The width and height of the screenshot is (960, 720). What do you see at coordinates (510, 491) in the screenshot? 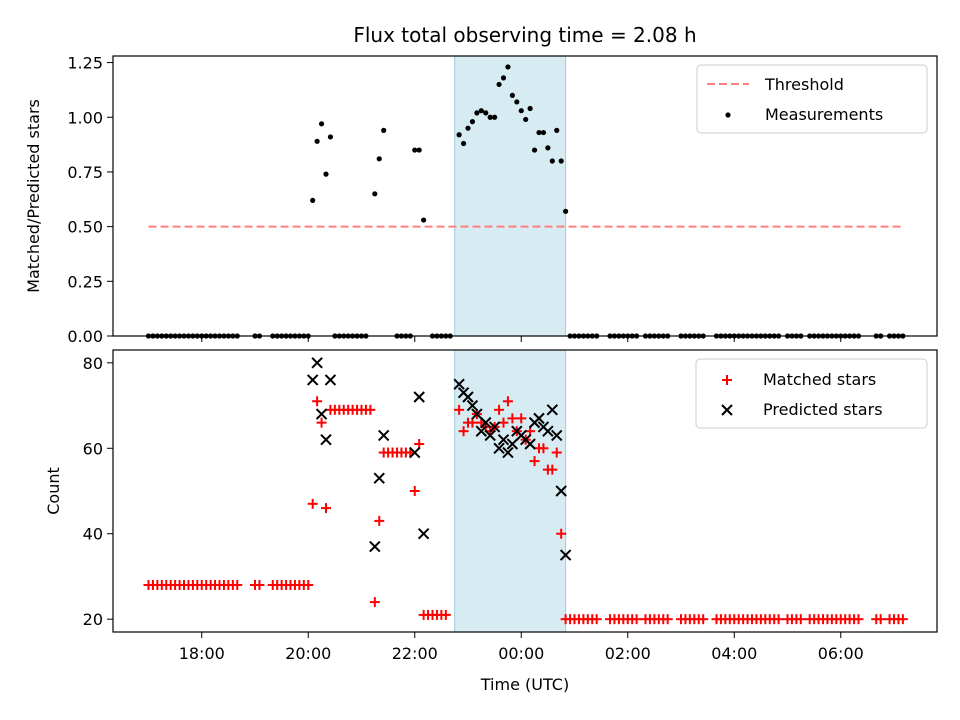
I see `shaded-window` at bounding box center [510, 491].